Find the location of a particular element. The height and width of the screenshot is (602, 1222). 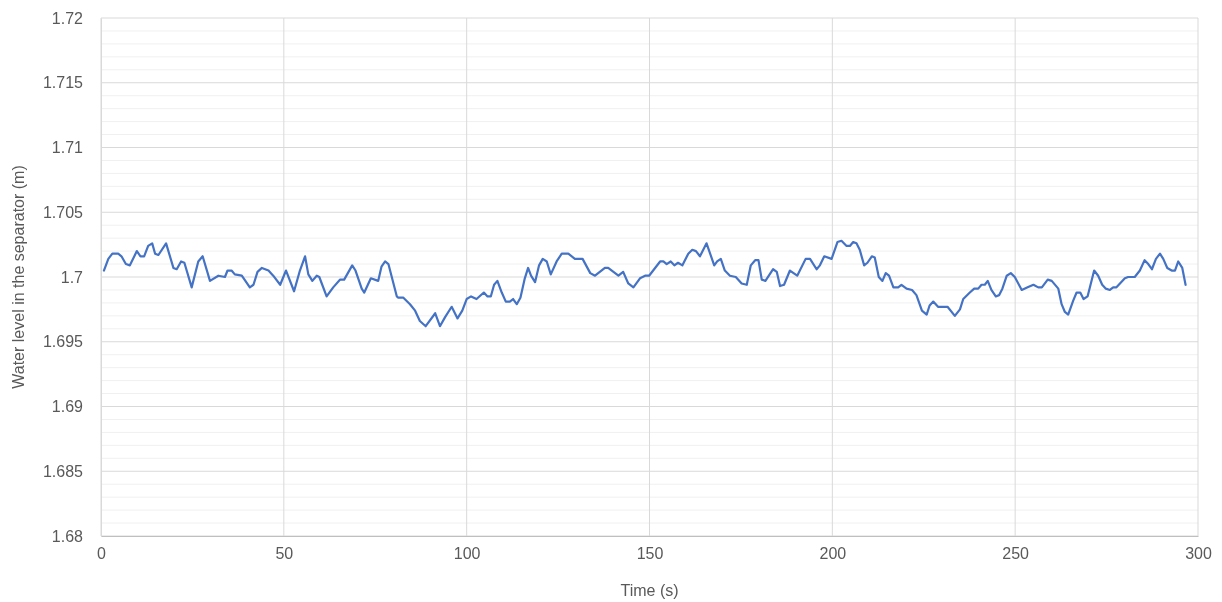

y-tick-label: 1.7 is located at coordinates (72, 277).